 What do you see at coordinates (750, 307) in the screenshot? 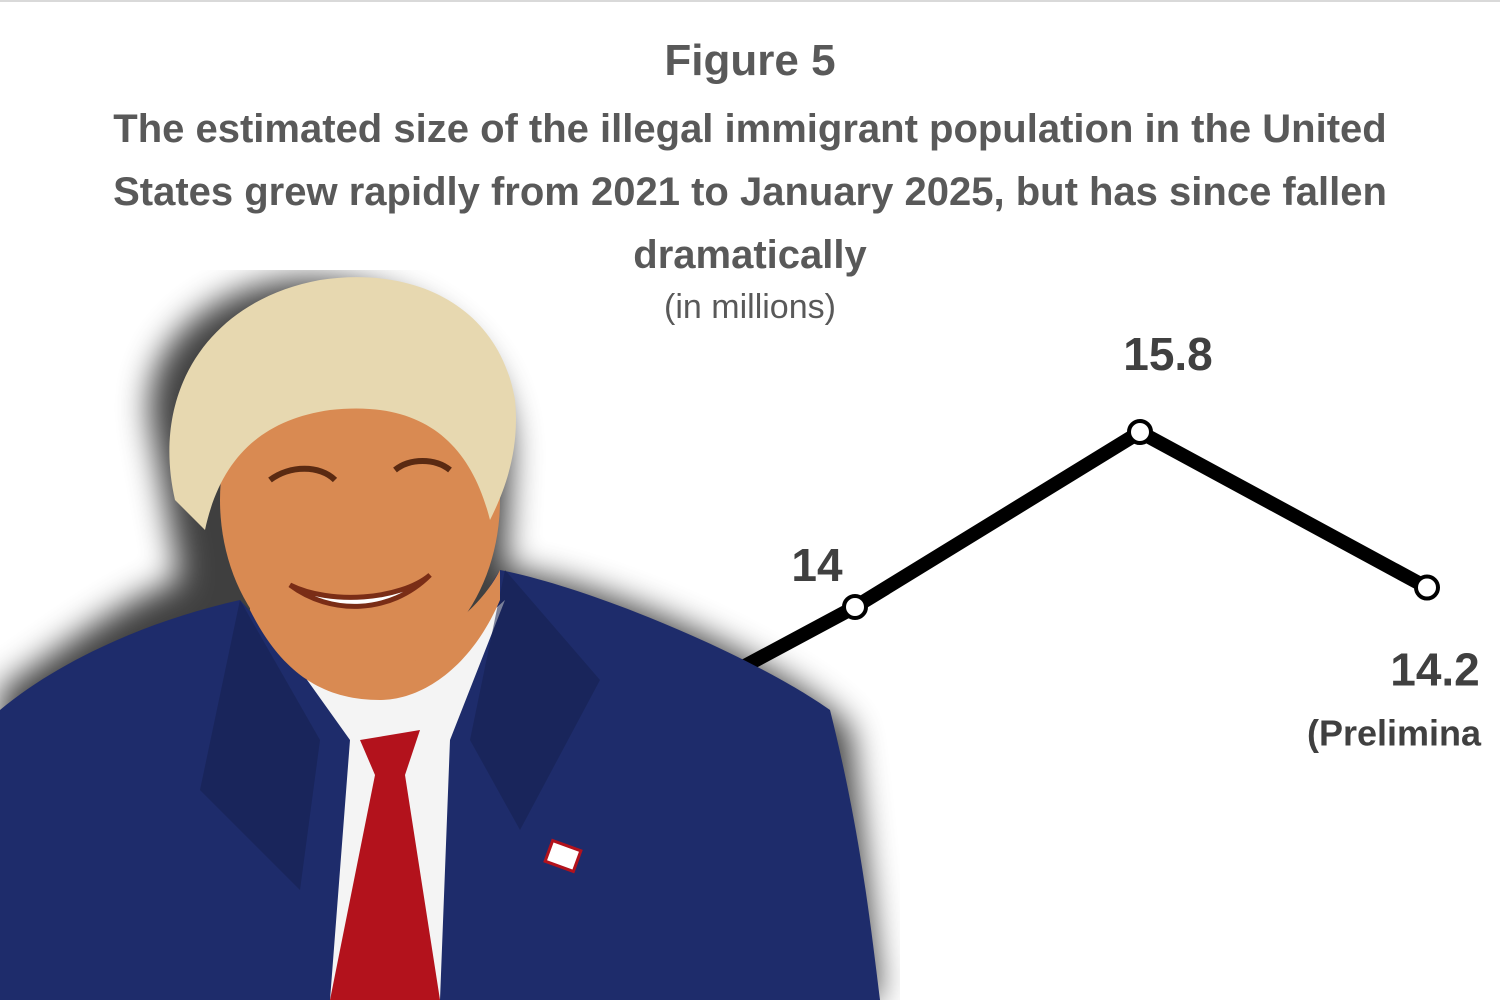
I see `figure-units: (in millions)` at bounding box center [750, 307].